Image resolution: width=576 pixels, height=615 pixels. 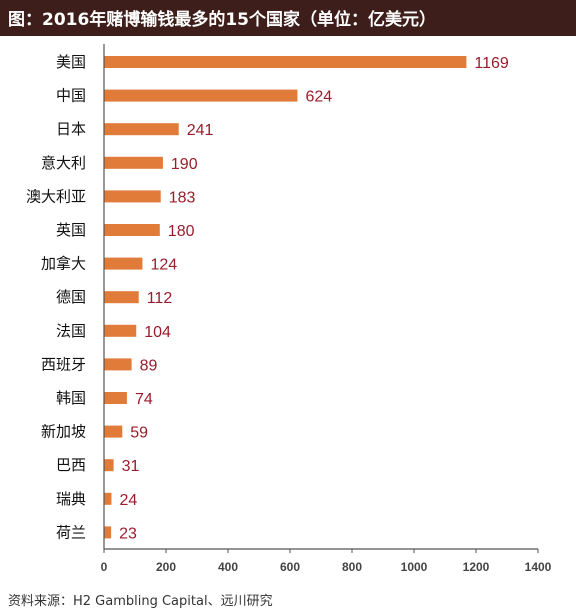 I want to click on source-note: 资料来源：H2 Gambling Capital、远川研究, so click(x=140, y=601).